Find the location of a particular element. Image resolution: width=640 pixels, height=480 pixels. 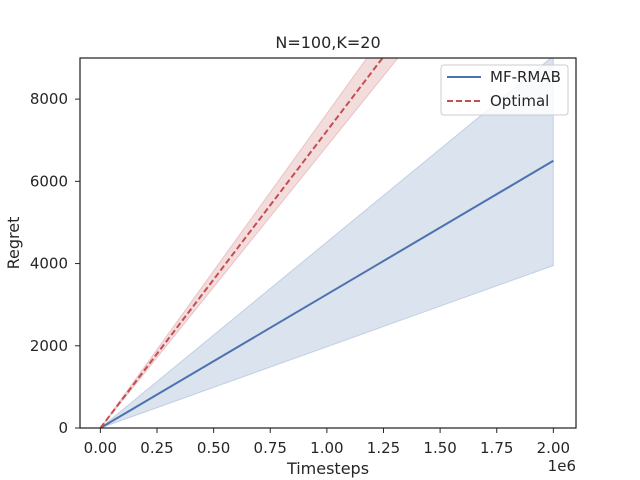

x-axis-ticks: 0.00 0.25 0.50 0.75 1.00 1.25 1.50 1.75 2.00 is located at coordinates (327, 442).